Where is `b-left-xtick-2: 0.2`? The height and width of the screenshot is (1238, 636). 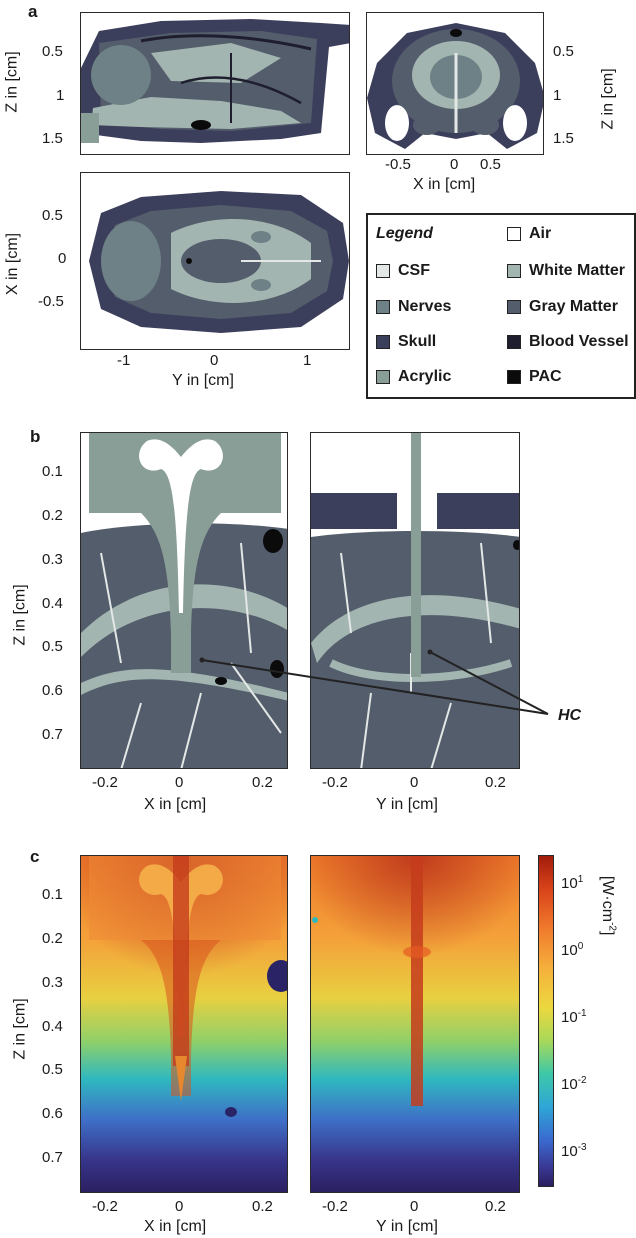
b-left-xtick-2: 0.2 is located at coordinates (262, 782).